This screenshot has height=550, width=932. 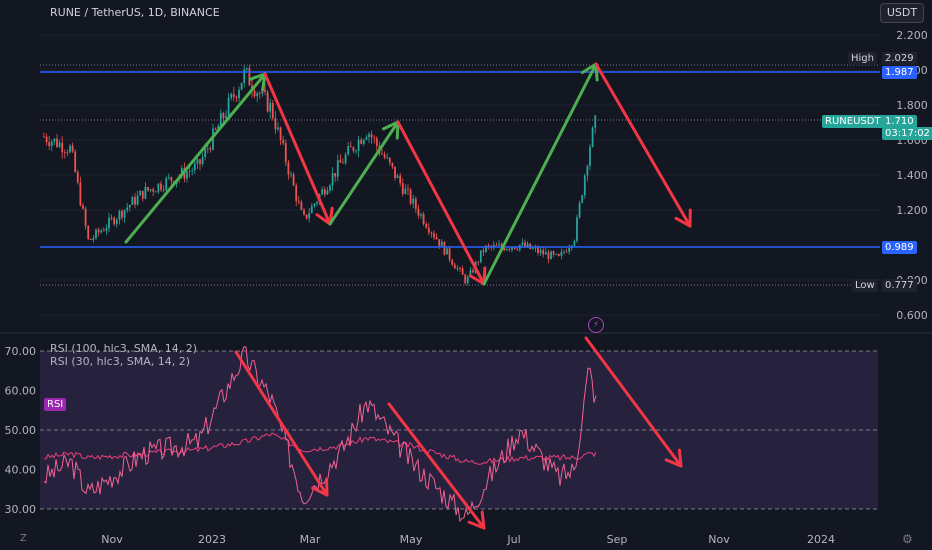 I want to click on last-price-tag: 1.710, so click(x=899, y=121).